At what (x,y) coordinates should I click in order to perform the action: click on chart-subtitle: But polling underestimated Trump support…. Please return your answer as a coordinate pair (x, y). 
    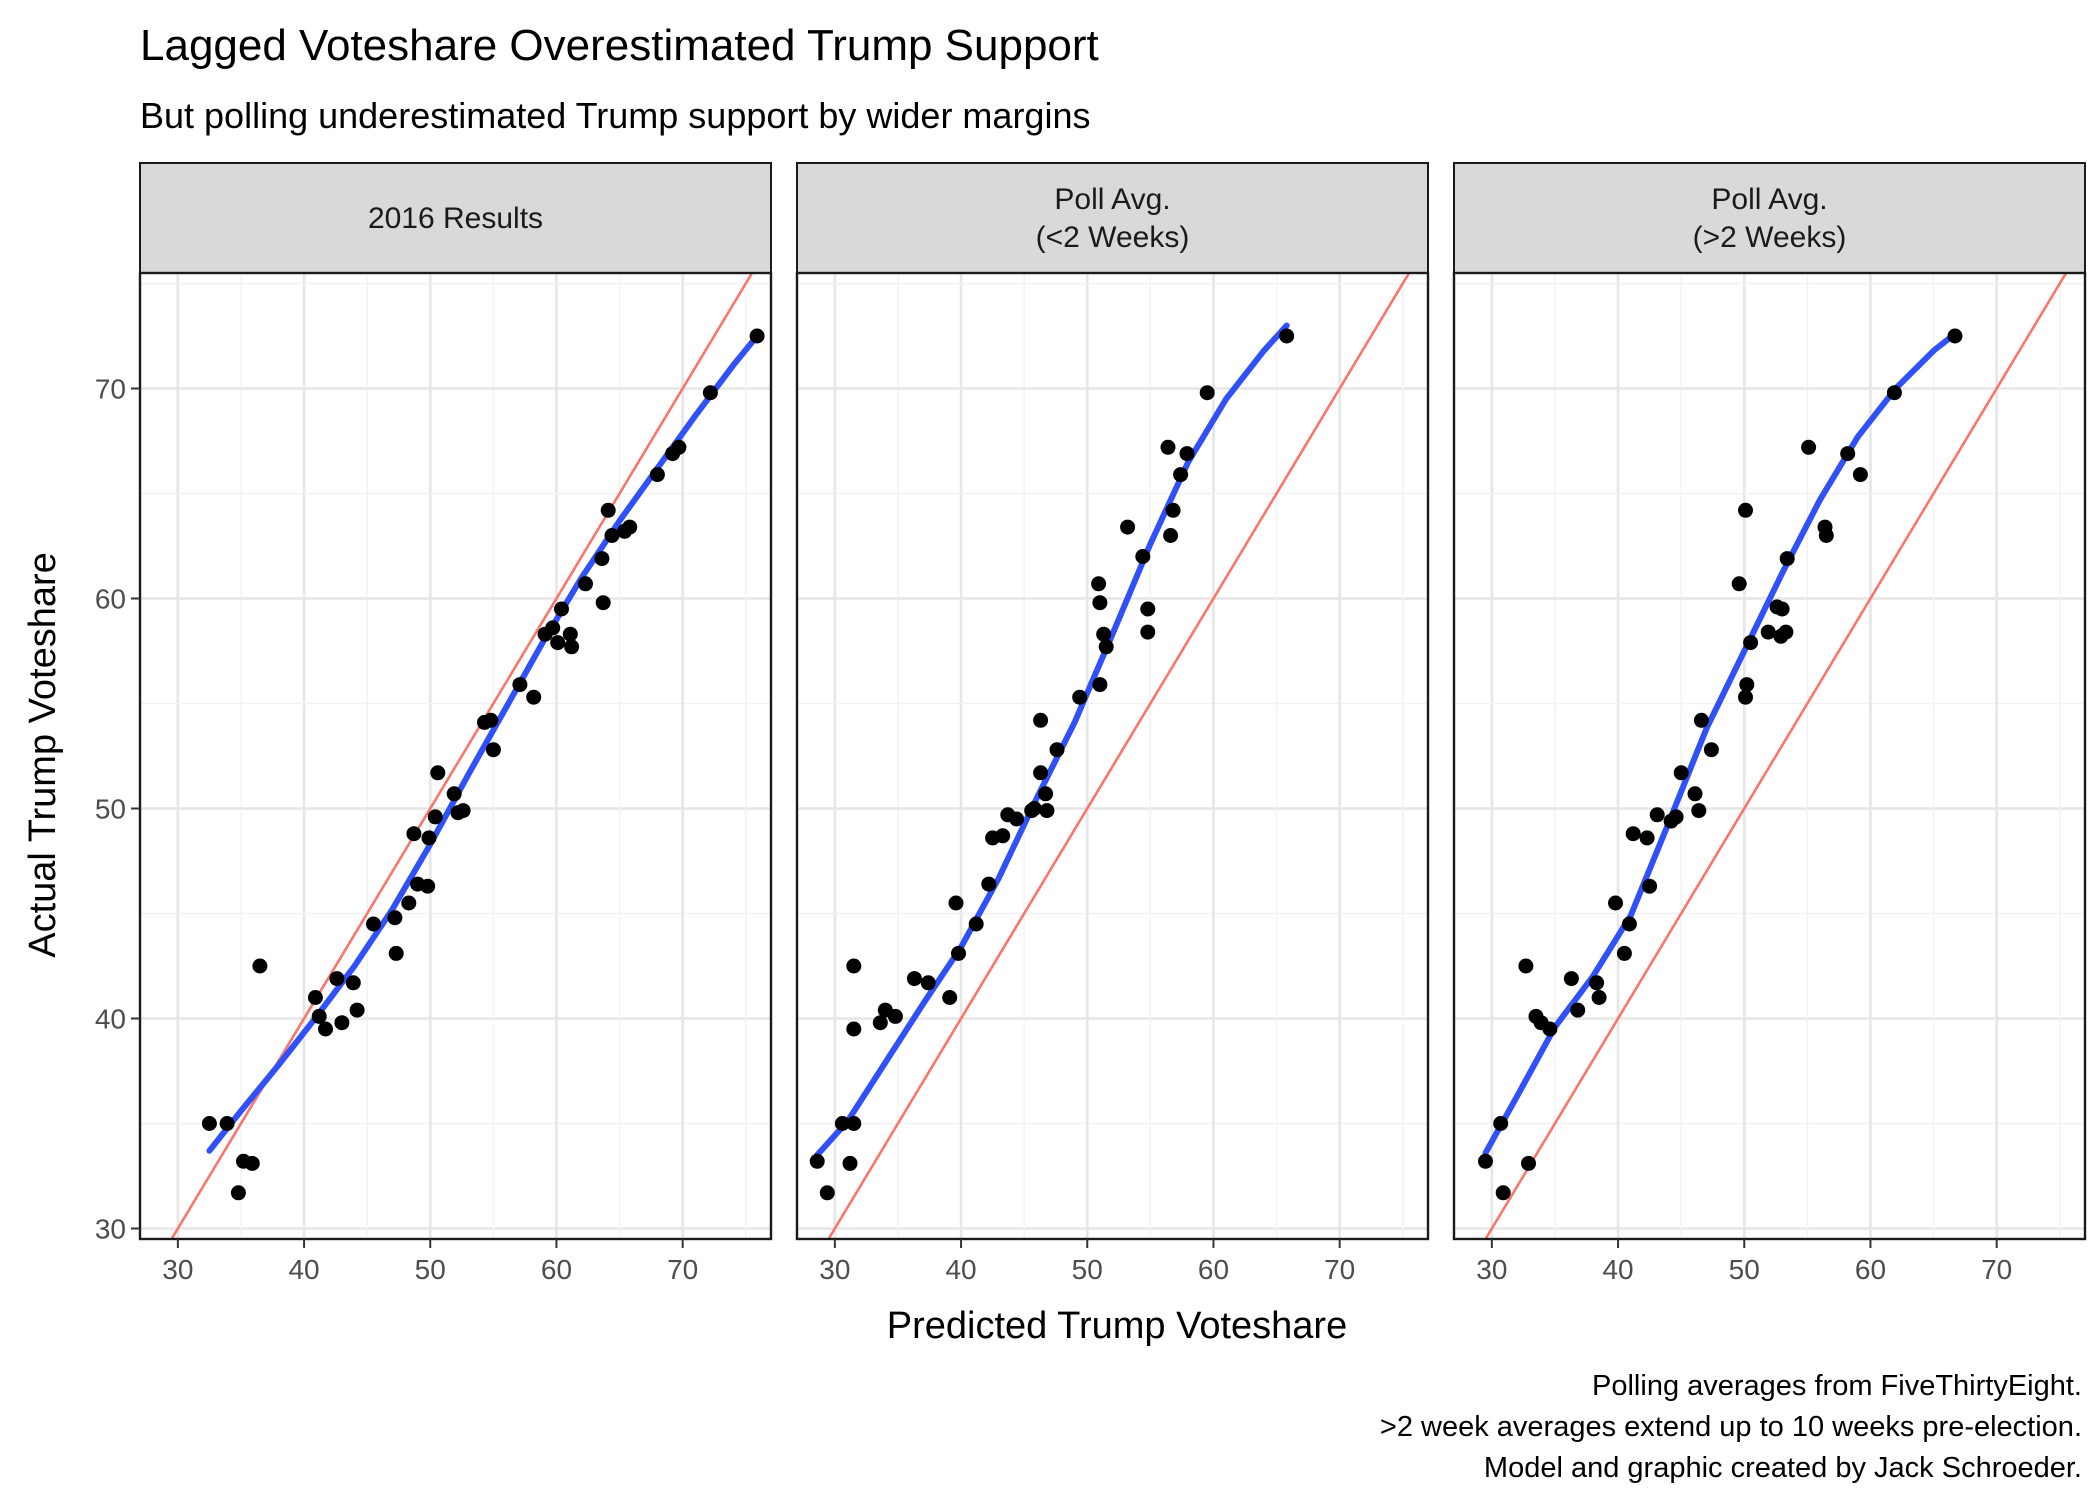
    Looking at the image, I should click on (615, 115).